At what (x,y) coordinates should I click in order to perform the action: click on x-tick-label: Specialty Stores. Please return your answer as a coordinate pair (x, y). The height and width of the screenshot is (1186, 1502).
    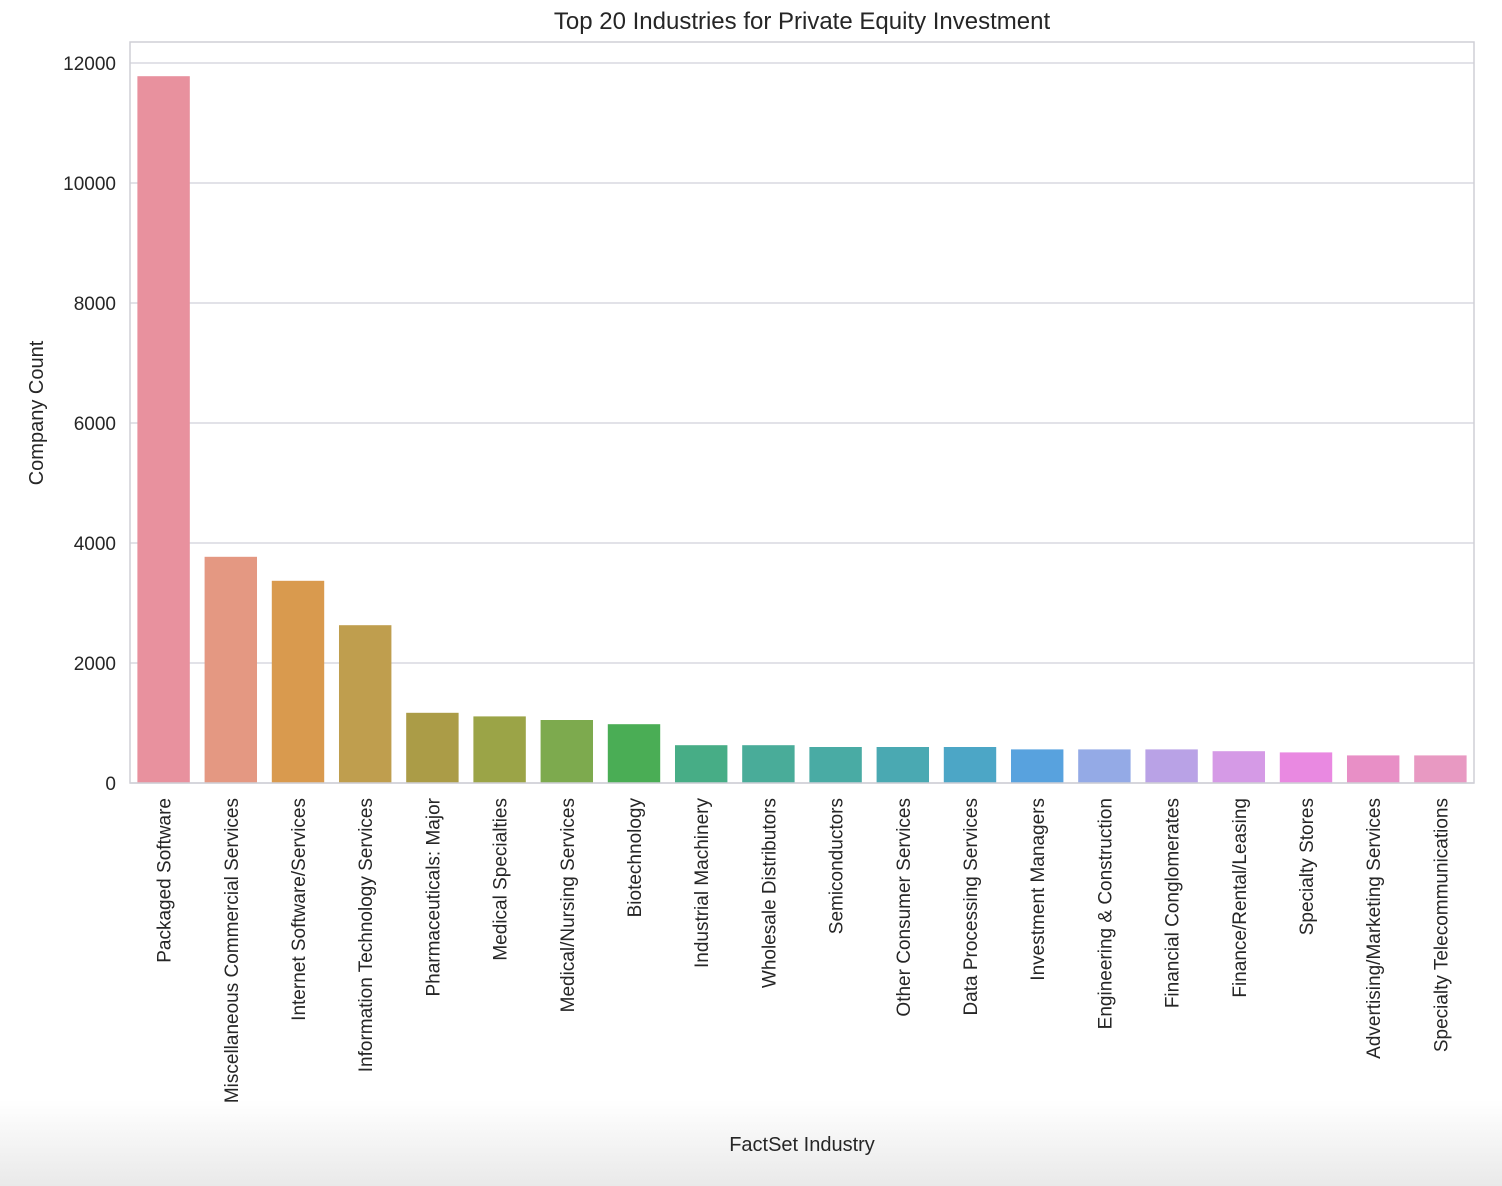
    Looking at the image, I should click on (1307, 866).